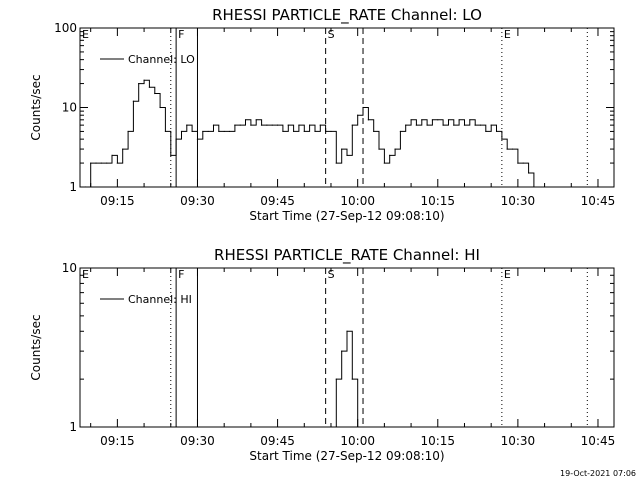 This screenshot has height=480, width=640. What do you see at coordinates (277, 201) in the screenshot?
I see `x-tick-label: 09:45` at bounding box center [277, 201].